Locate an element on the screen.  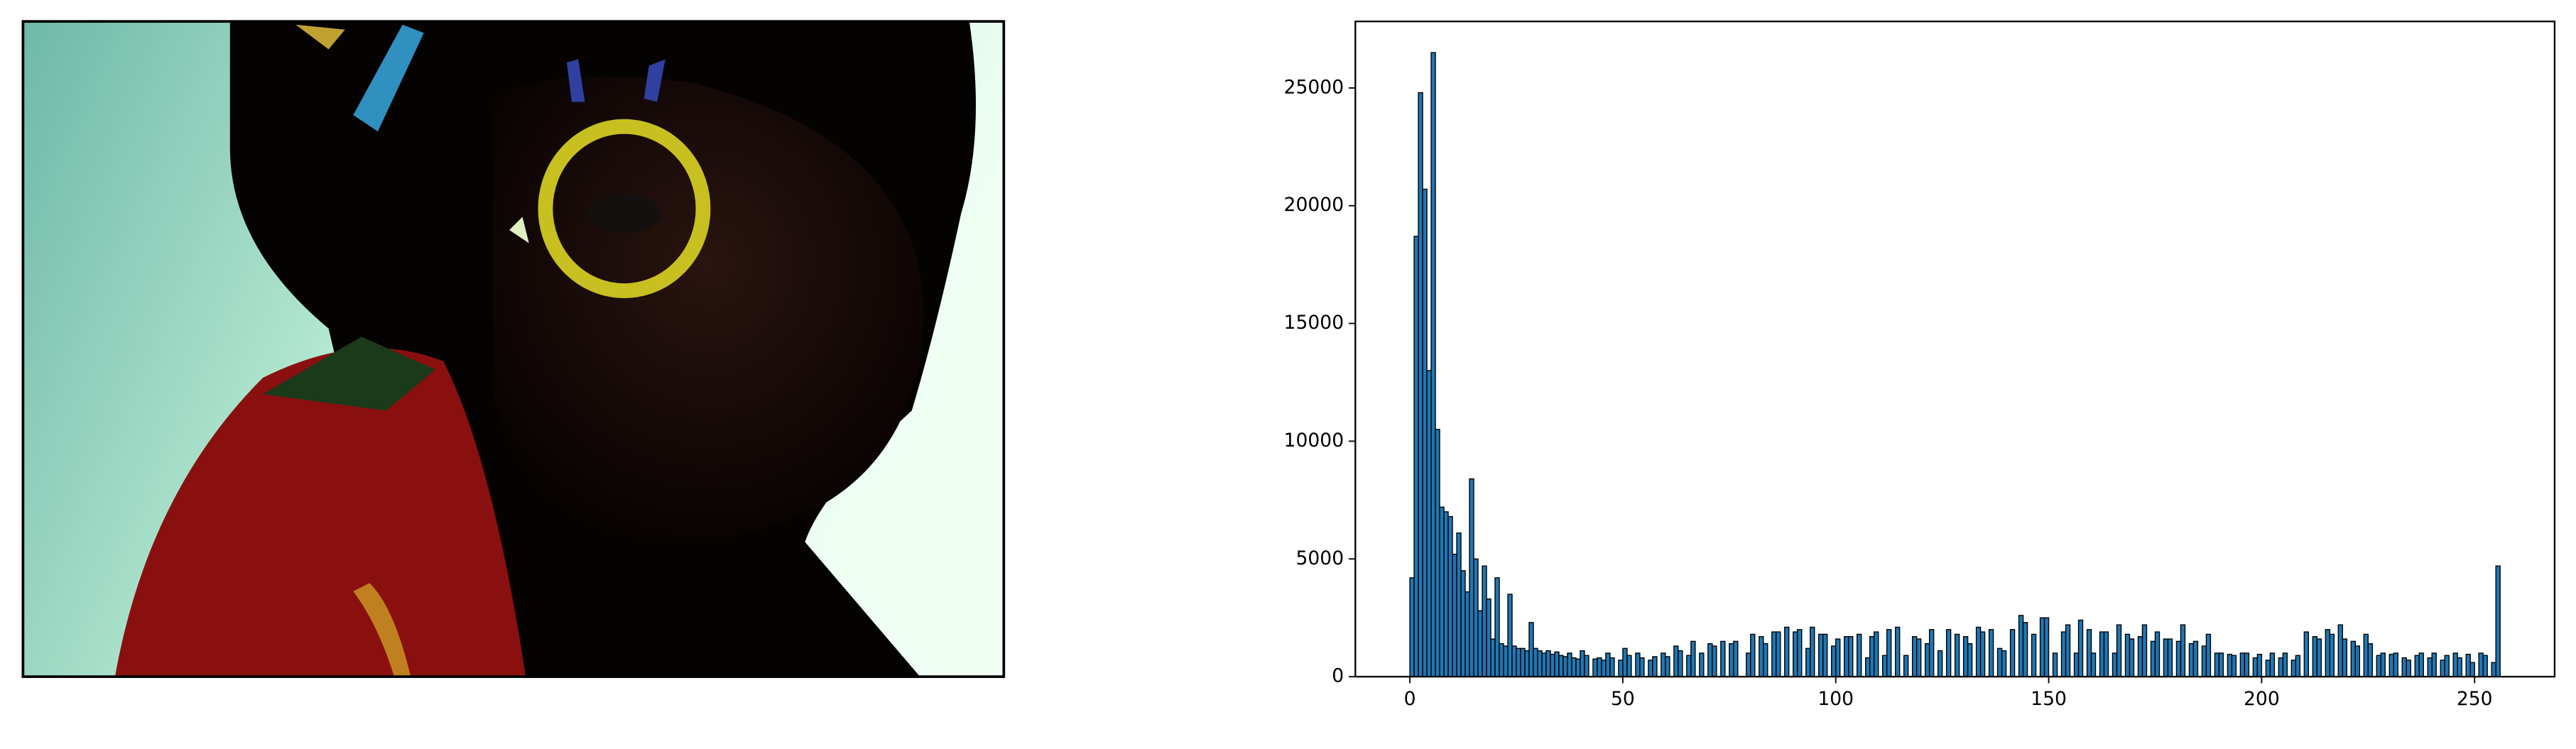
y-tick-label: 25000 is located at coordinates (1314, 87).